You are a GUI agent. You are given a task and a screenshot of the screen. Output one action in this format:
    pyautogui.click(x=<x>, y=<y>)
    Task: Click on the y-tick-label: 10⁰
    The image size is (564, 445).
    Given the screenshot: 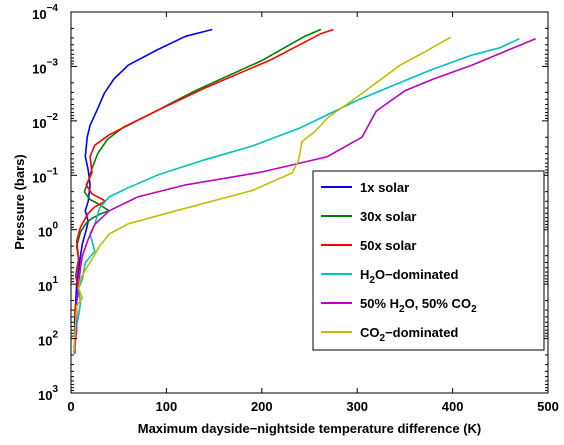 What is the action you would take?
    pyautogui.click(x=48, y=230)
    